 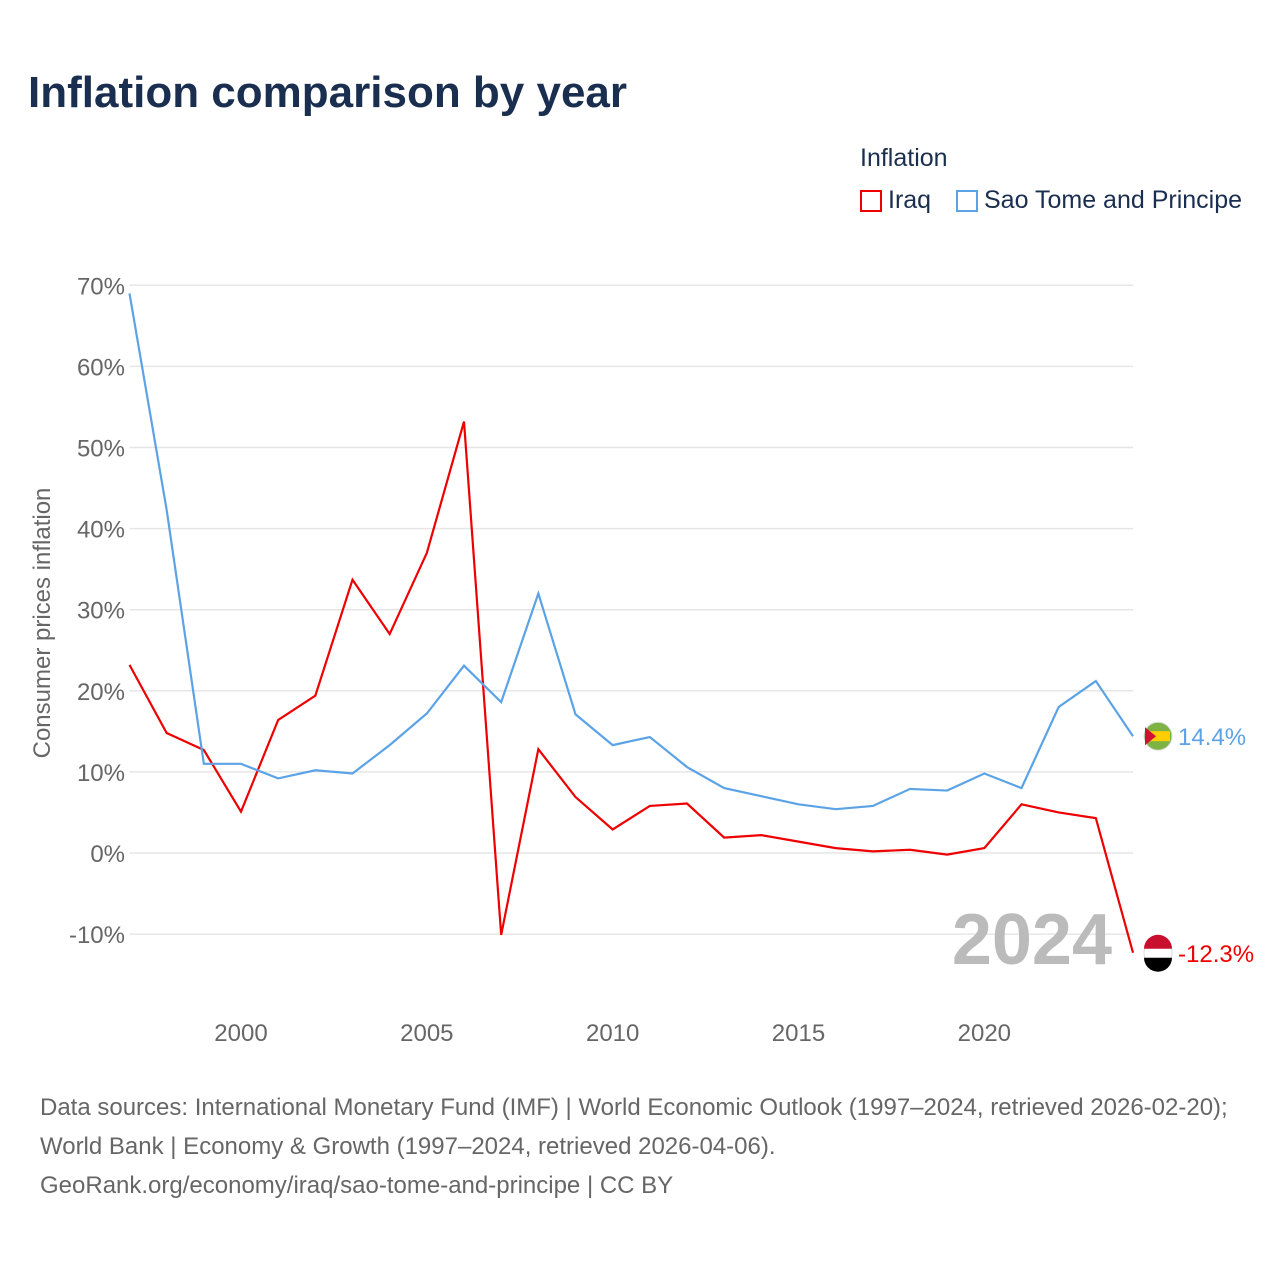 I want to click on x-tick-label: 2000, so click(x=240, y=1033).